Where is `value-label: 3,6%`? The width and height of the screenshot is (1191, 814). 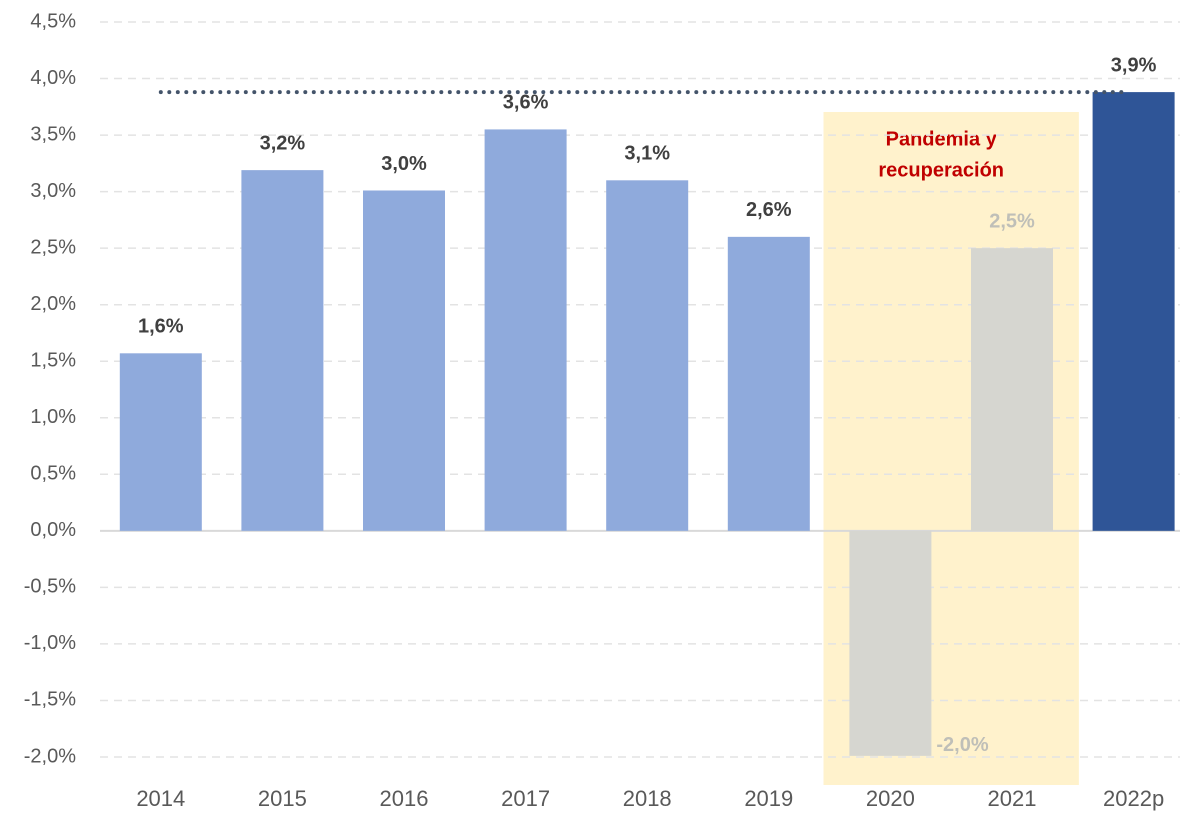
value-label: 3,6% is located at coordinates (526, 103).